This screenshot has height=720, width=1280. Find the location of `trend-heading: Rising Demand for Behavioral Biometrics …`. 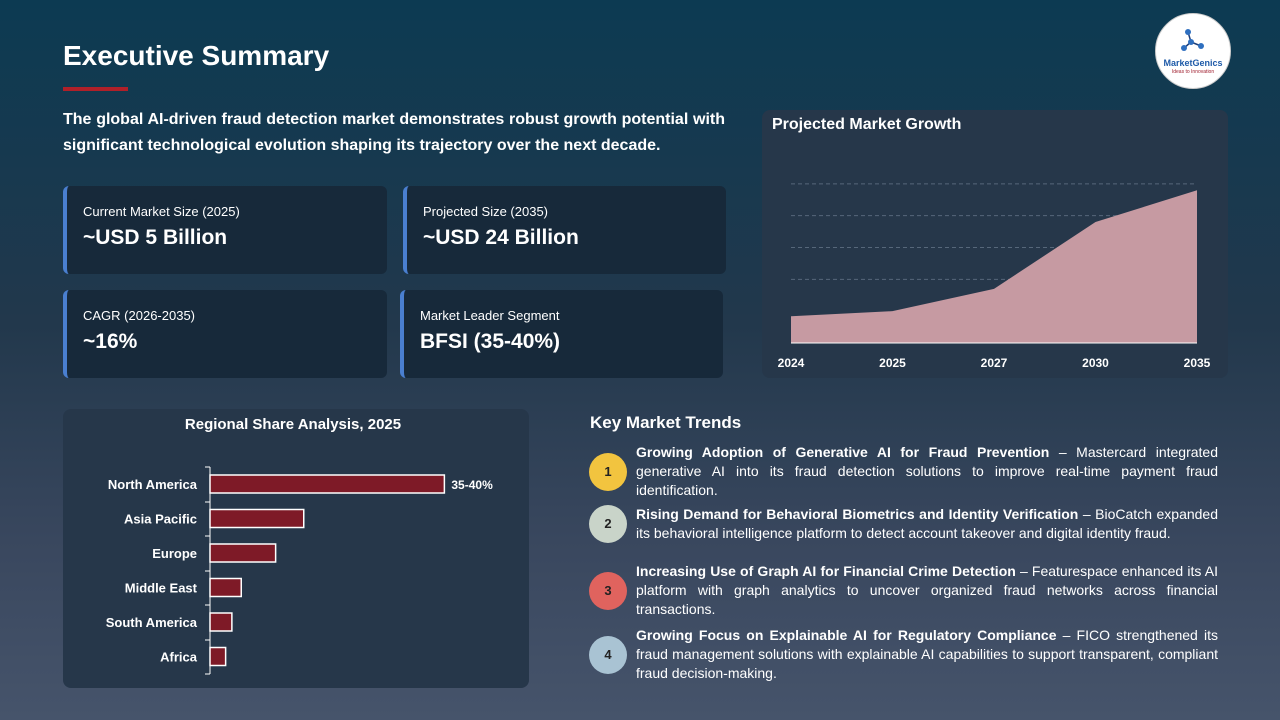

trend-heading: Rising Demand for Behavioral Biometrics … is located at coordinates (857, 514).